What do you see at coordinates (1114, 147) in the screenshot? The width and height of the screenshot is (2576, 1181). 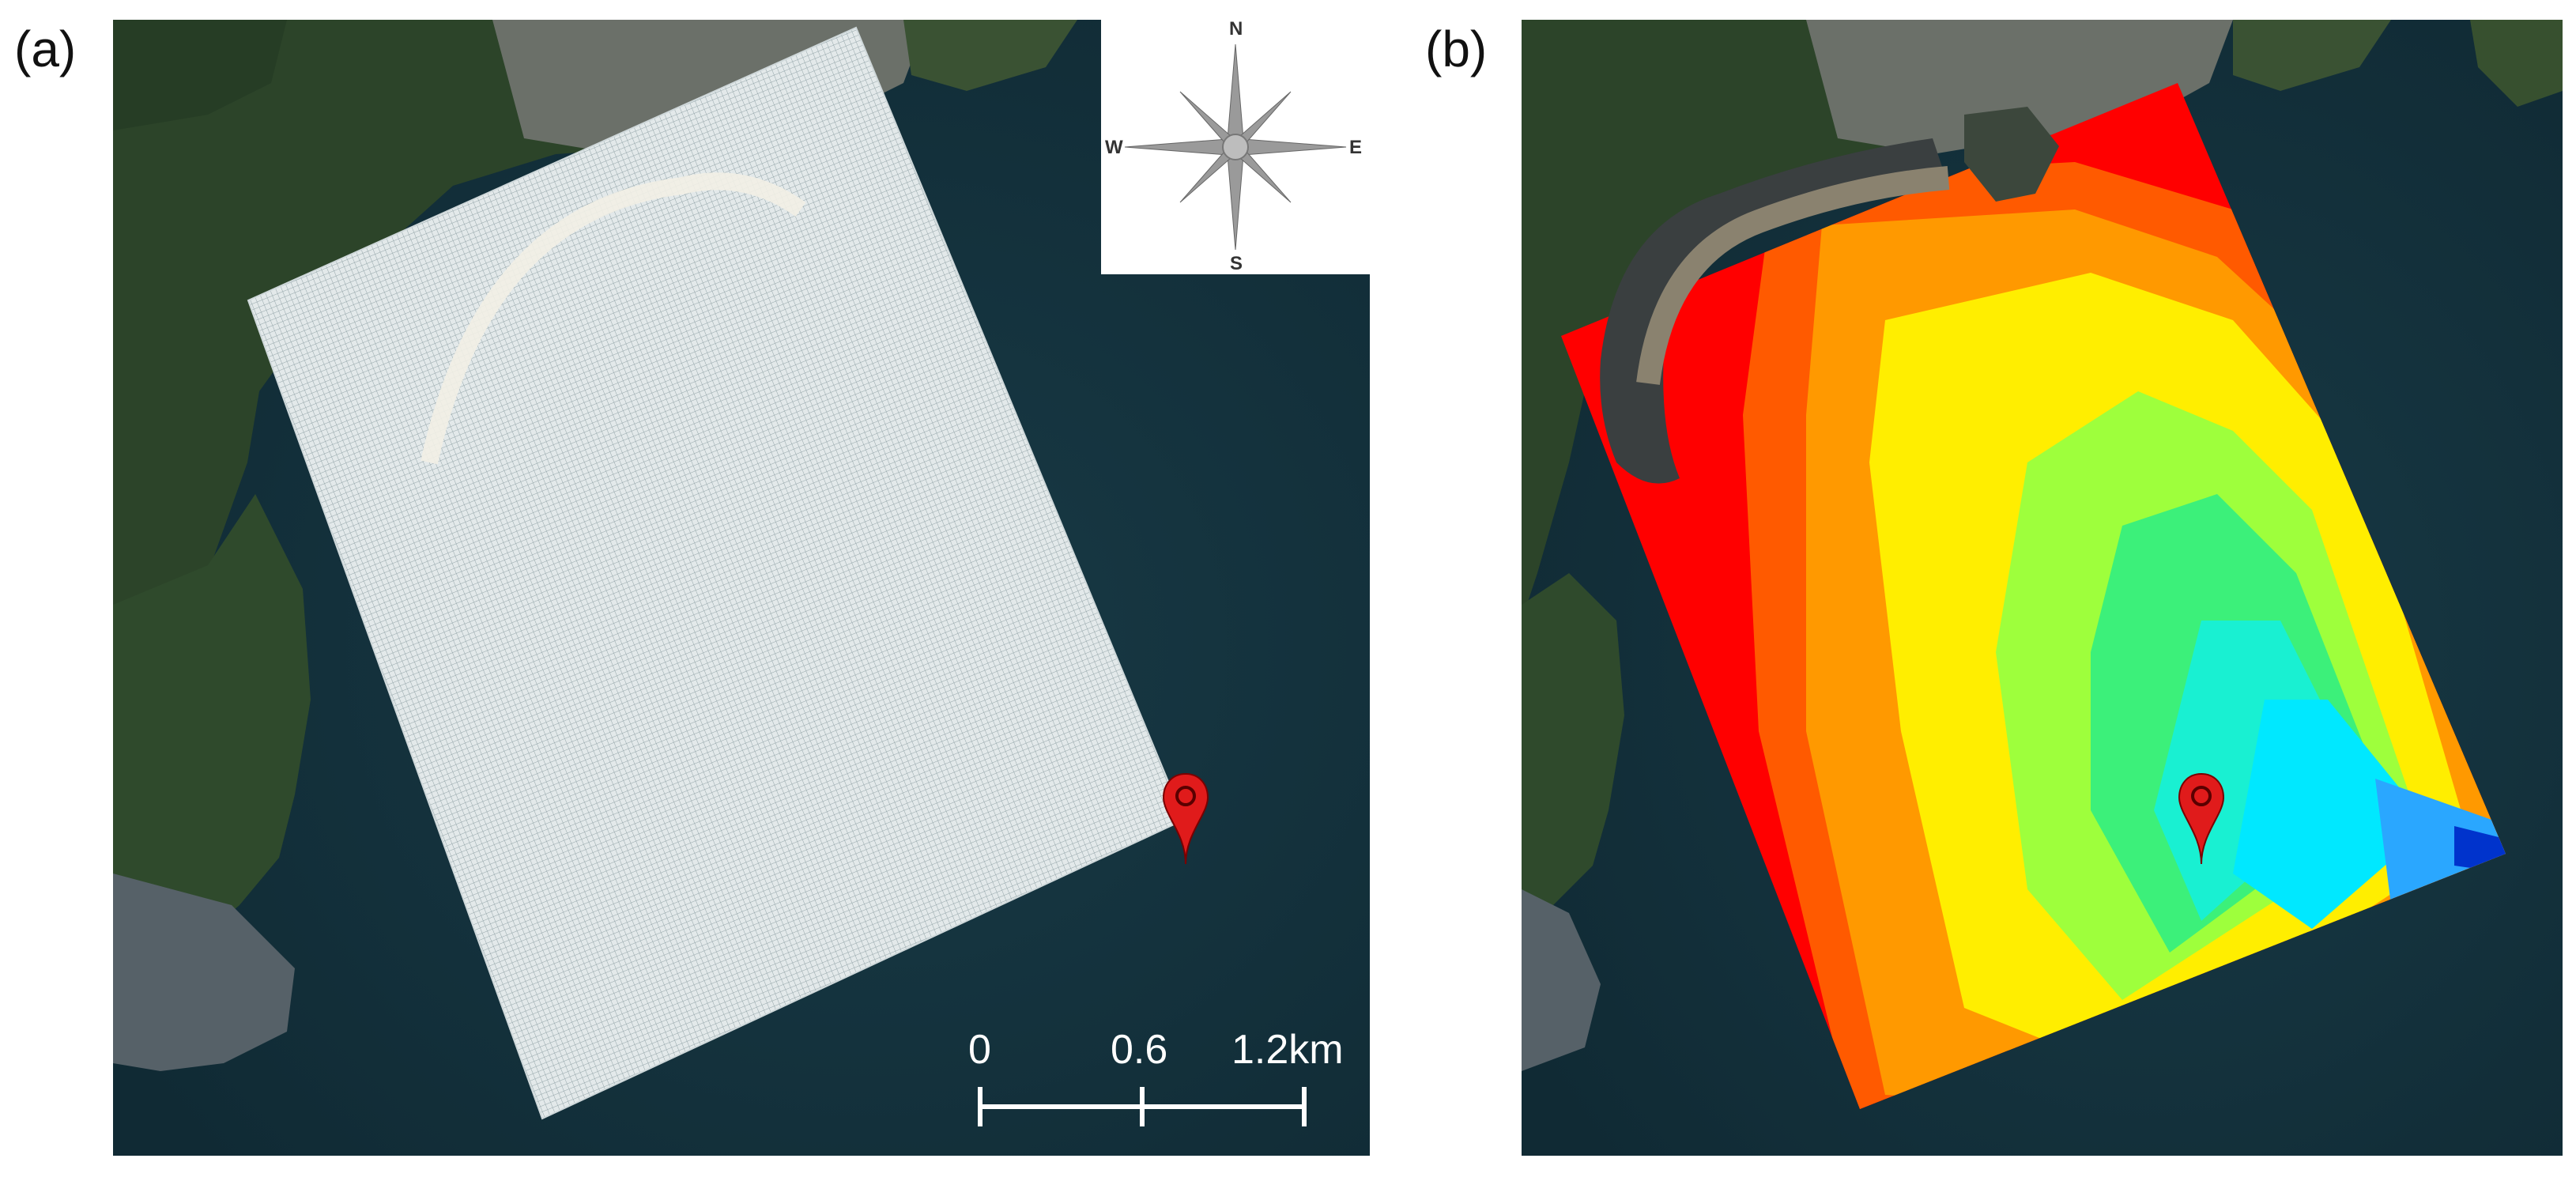 I see `compass-west: W` at bounding box center [1114, 147].